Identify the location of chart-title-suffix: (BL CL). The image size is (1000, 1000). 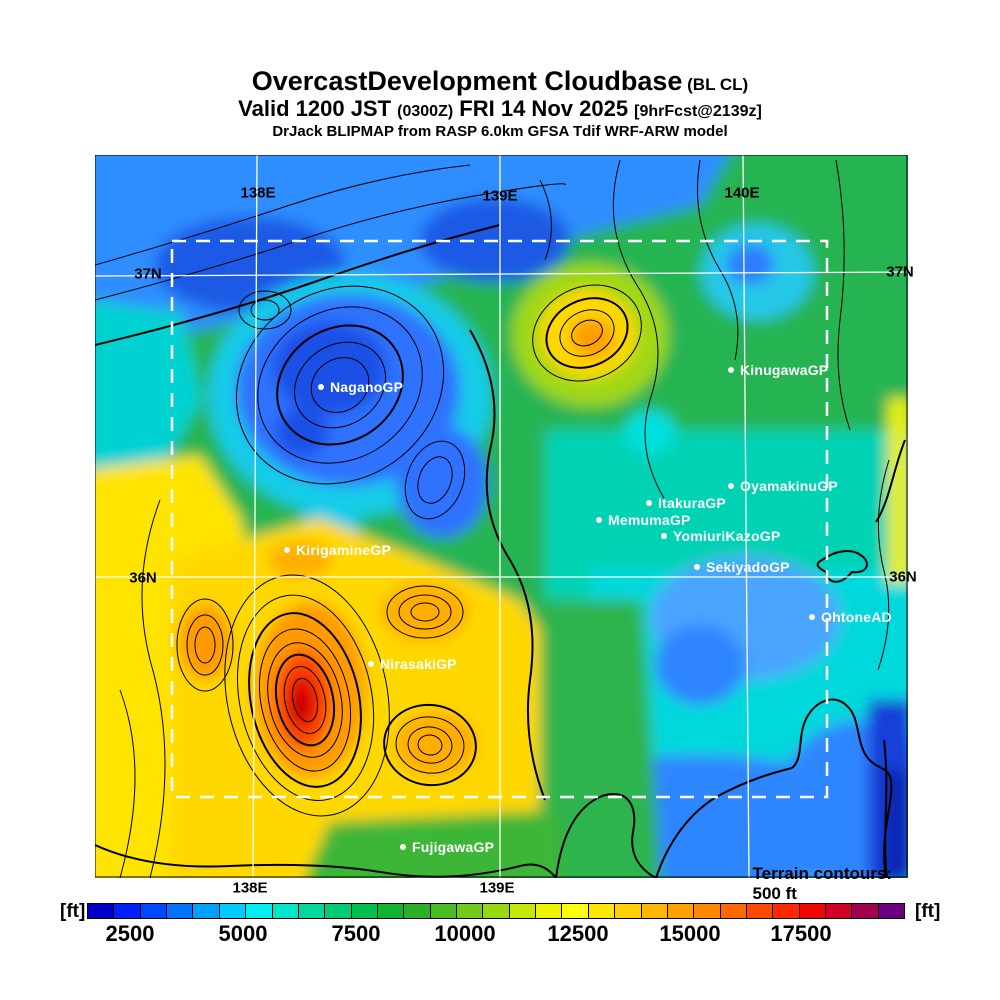
(715, 84).